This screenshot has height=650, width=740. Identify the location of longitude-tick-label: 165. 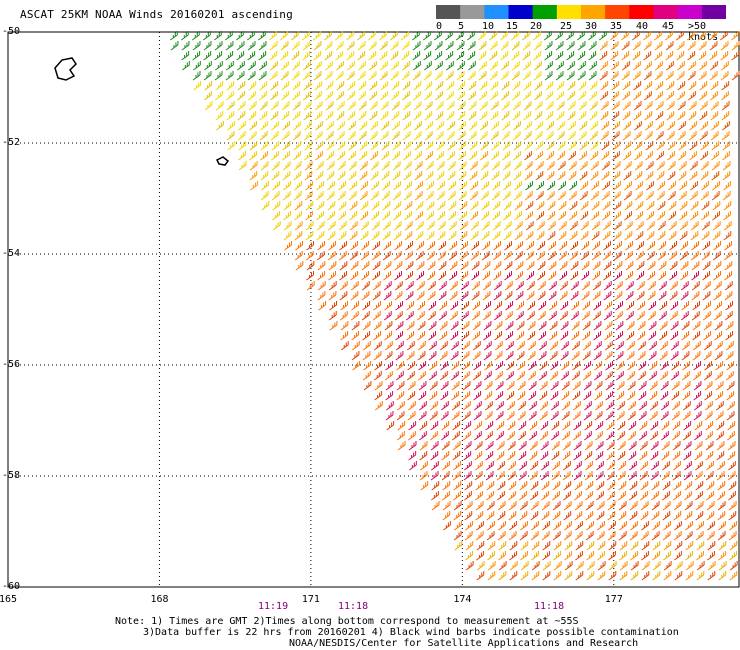
(9, 599).